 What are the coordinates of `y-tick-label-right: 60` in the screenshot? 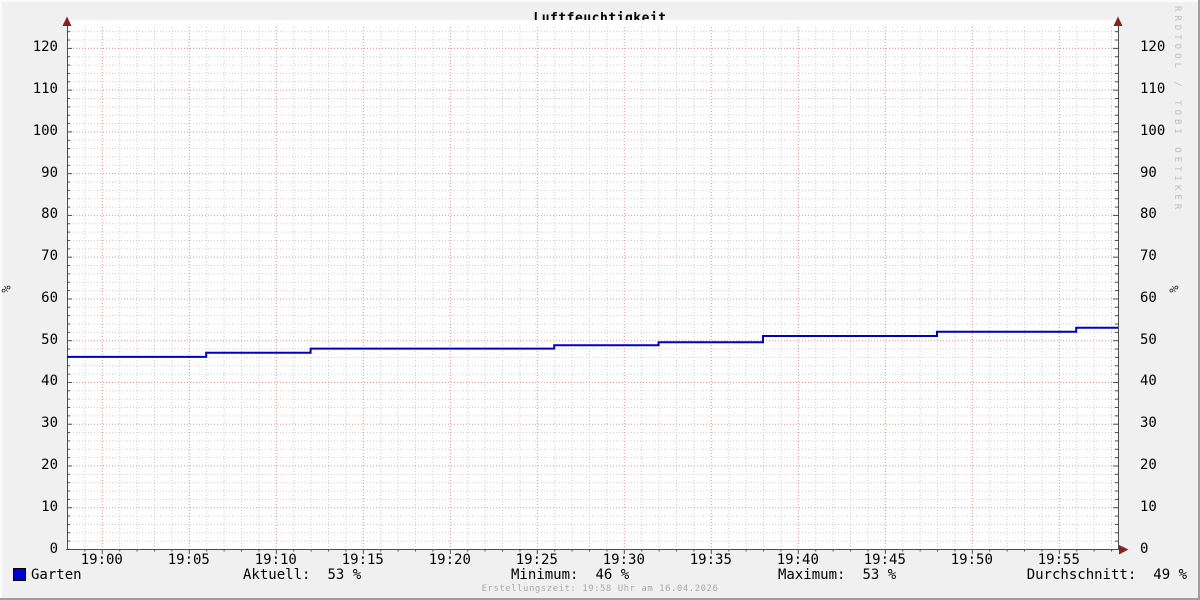 It's located at (1148, 297).